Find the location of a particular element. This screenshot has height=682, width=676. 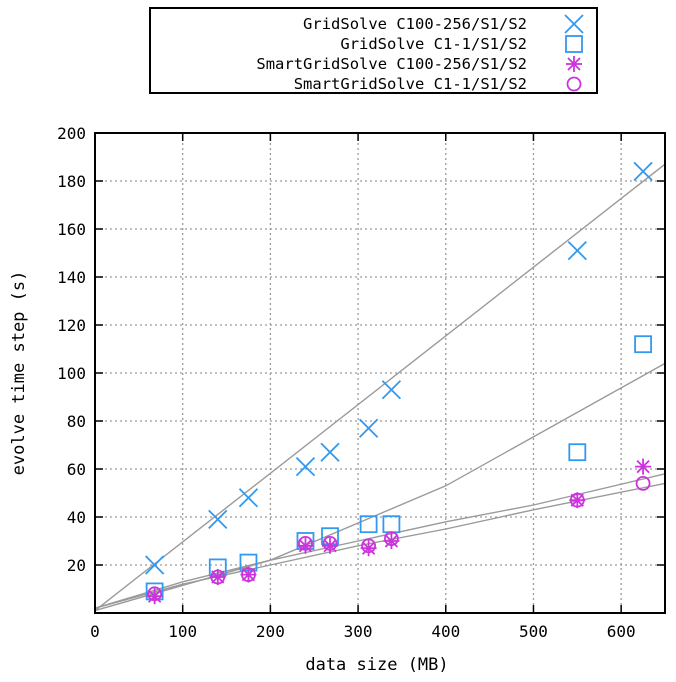

y-tick-label: 140 is located at coordinates (71, 277).